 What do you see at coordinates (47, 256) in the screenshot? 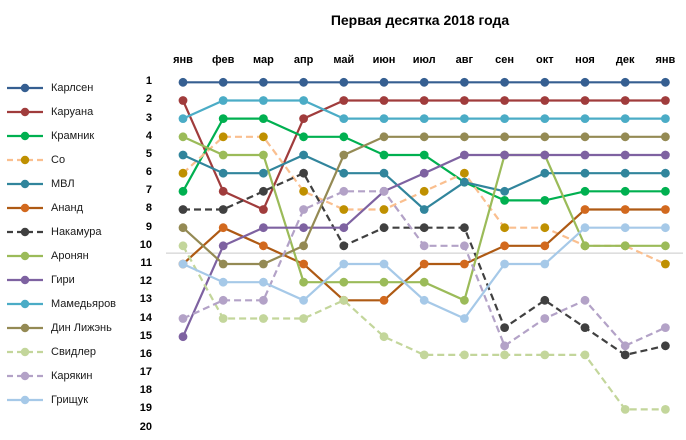
I see `legend-item-Аронян: Аронян` at bounding box center [47, 256].